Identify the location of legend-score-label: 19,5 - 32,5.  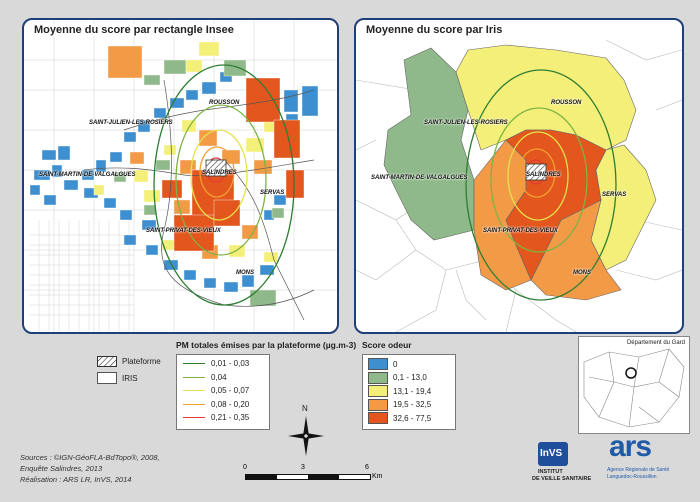
(412, 404).